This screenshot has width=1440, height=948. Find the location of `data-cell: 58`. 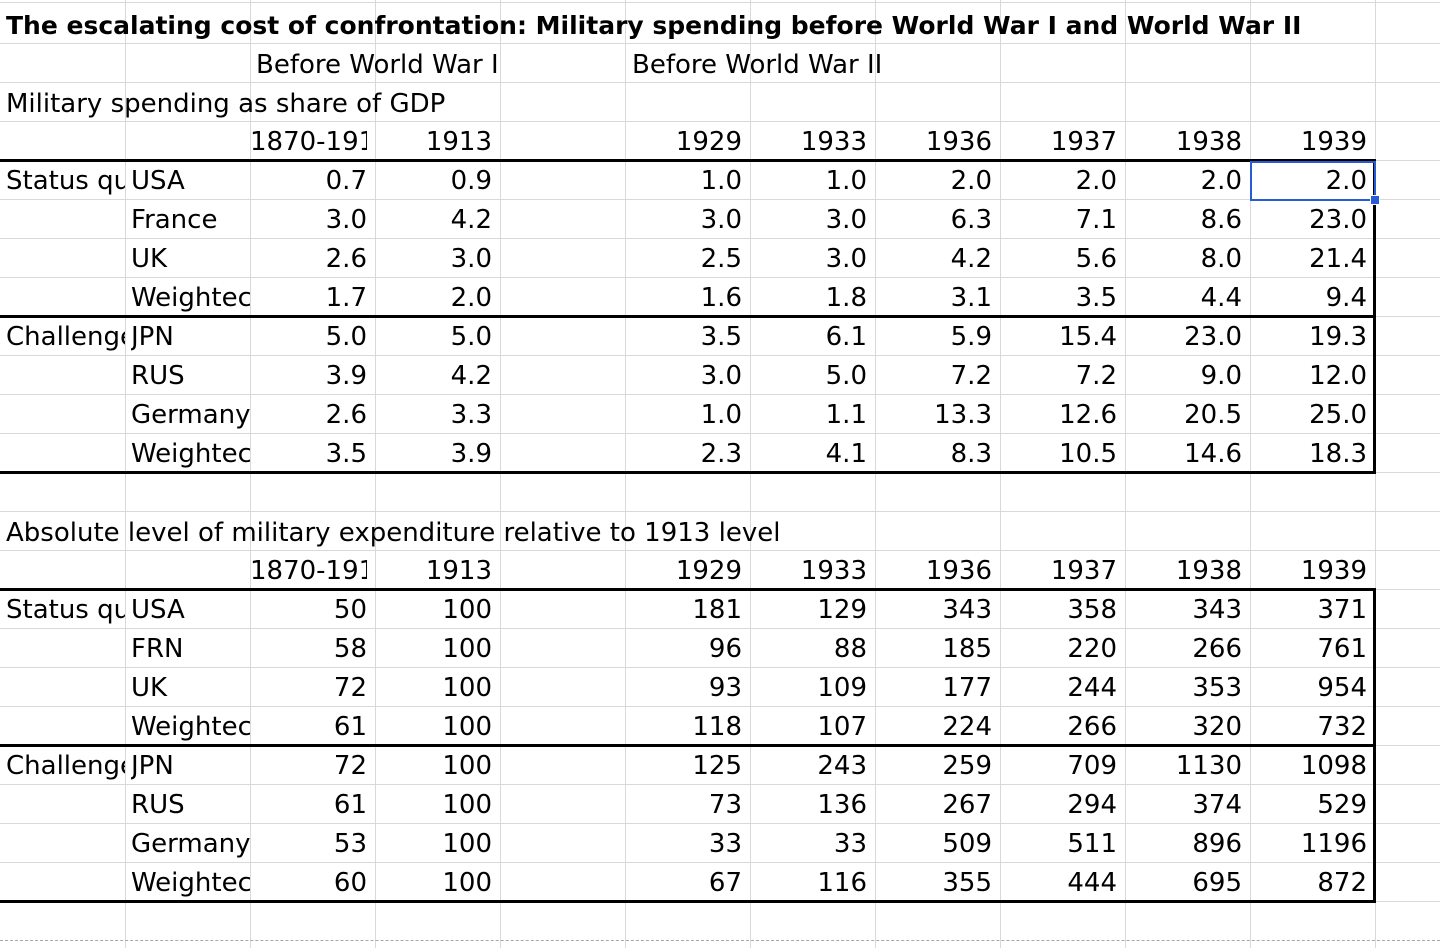

data-cell: 58 is located at coordinates (350, 649).